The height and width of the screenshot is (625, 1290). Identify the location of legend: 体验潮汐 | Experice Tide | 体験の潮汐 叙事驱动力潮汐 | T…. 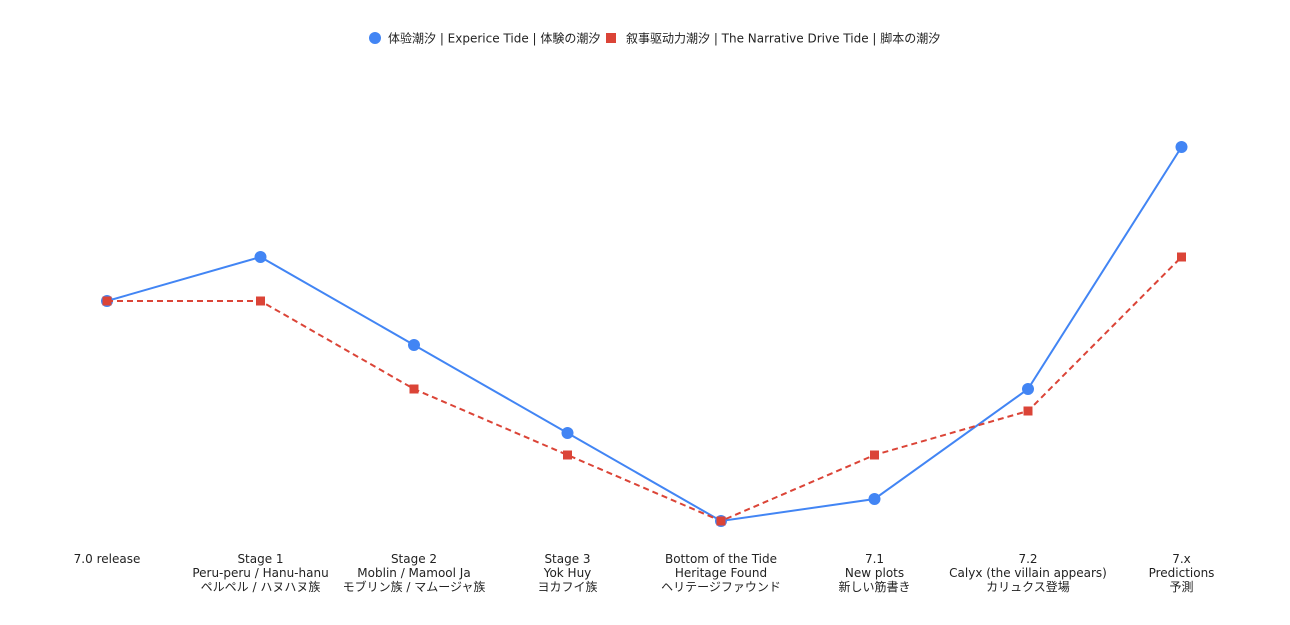
(654, 38).